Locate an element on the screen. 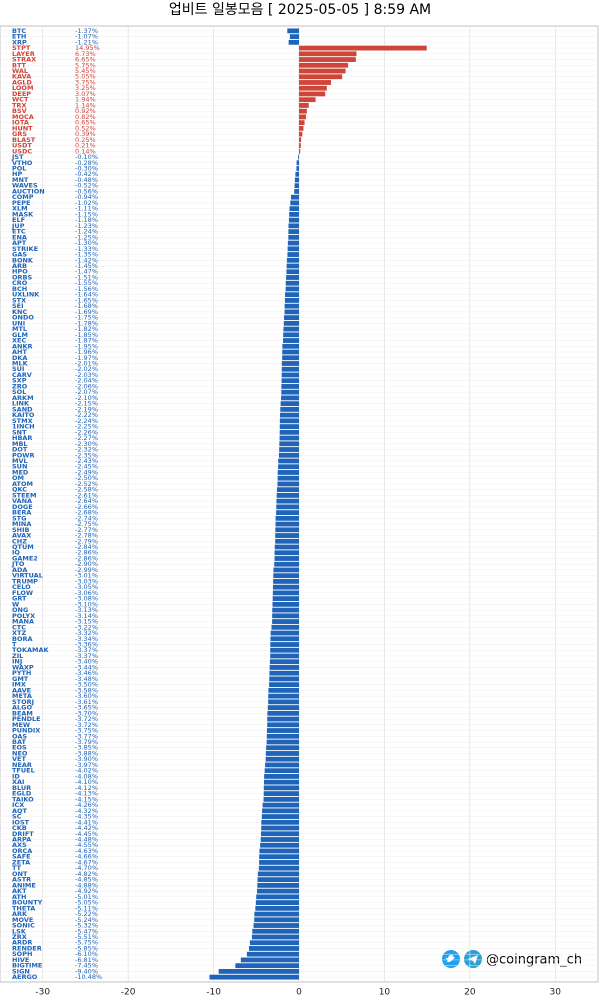  category-label: BTT is located at coordinates (19, 65).